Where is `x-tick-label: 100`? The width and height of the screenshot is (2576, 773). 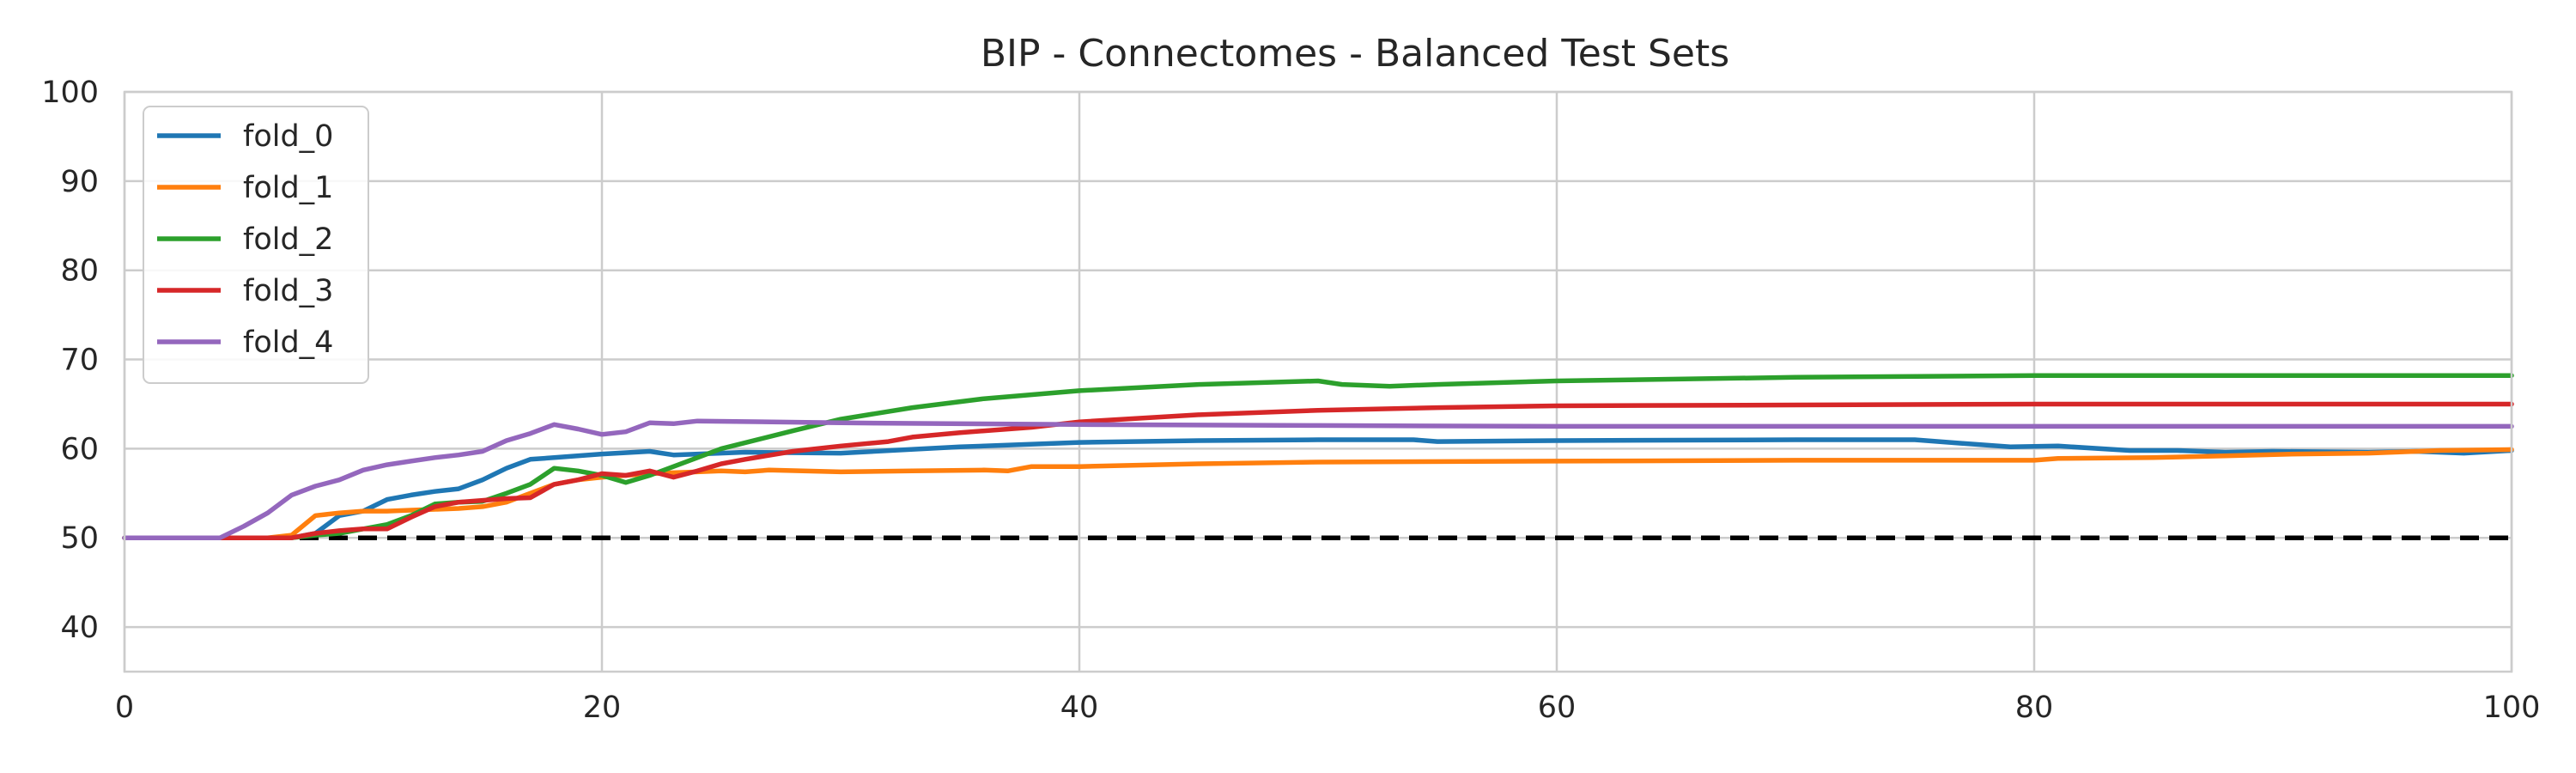
x-tick-label: 100 is located at coordinates (2512, 708).